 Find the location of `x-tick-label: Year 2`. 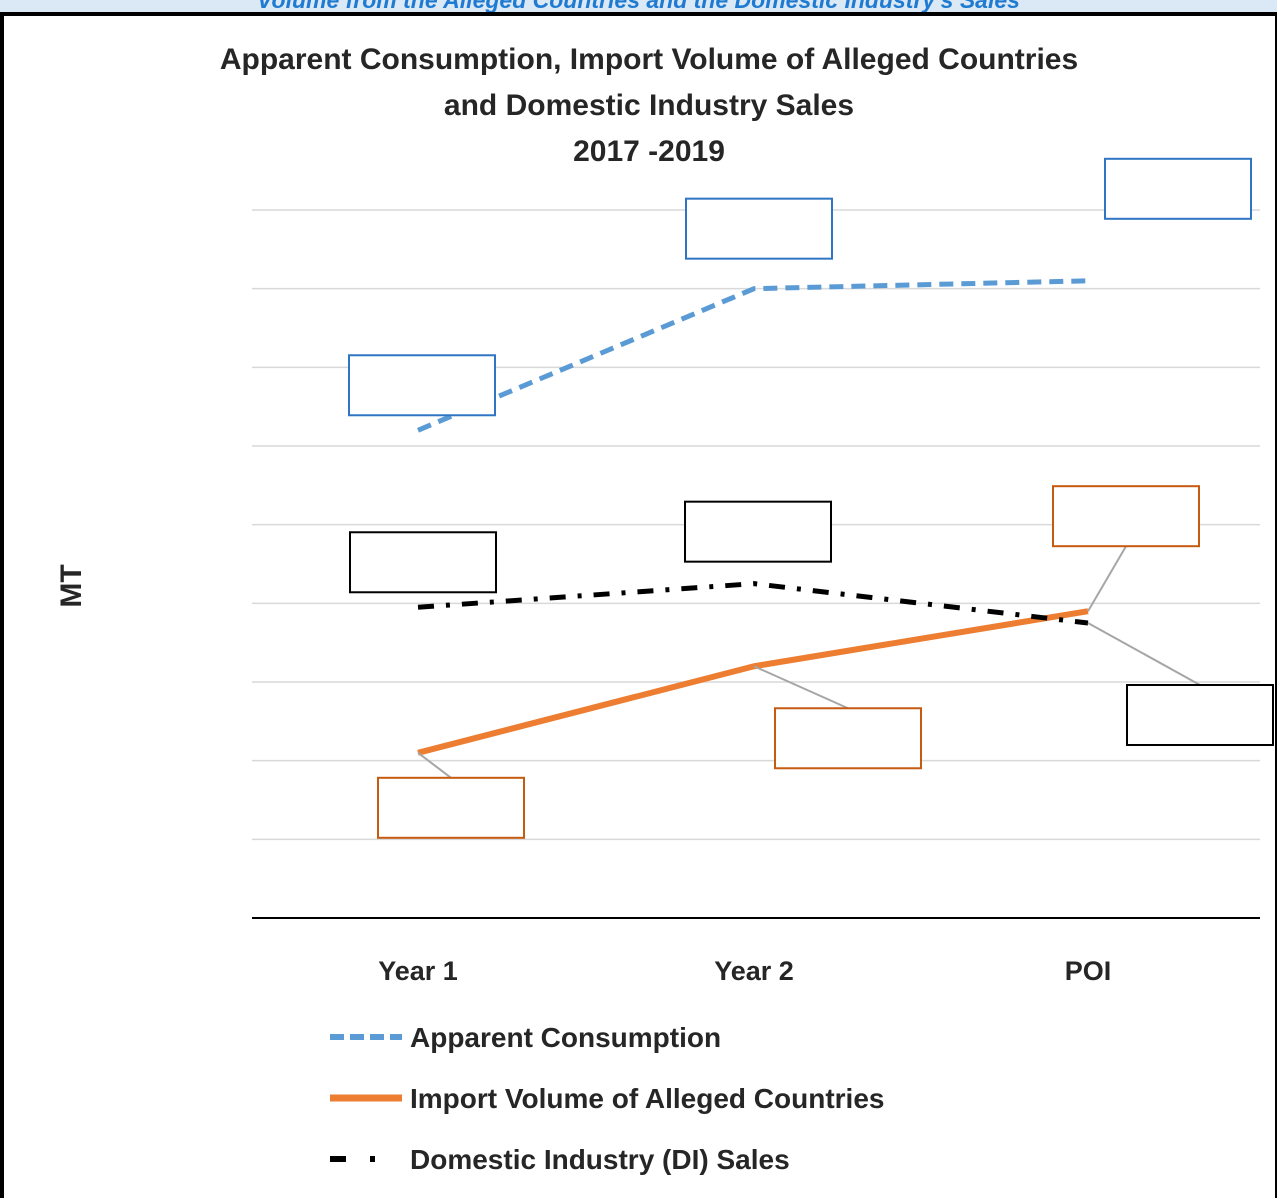

x-tick-label: Year 2 is located at coordinates (754, 971).